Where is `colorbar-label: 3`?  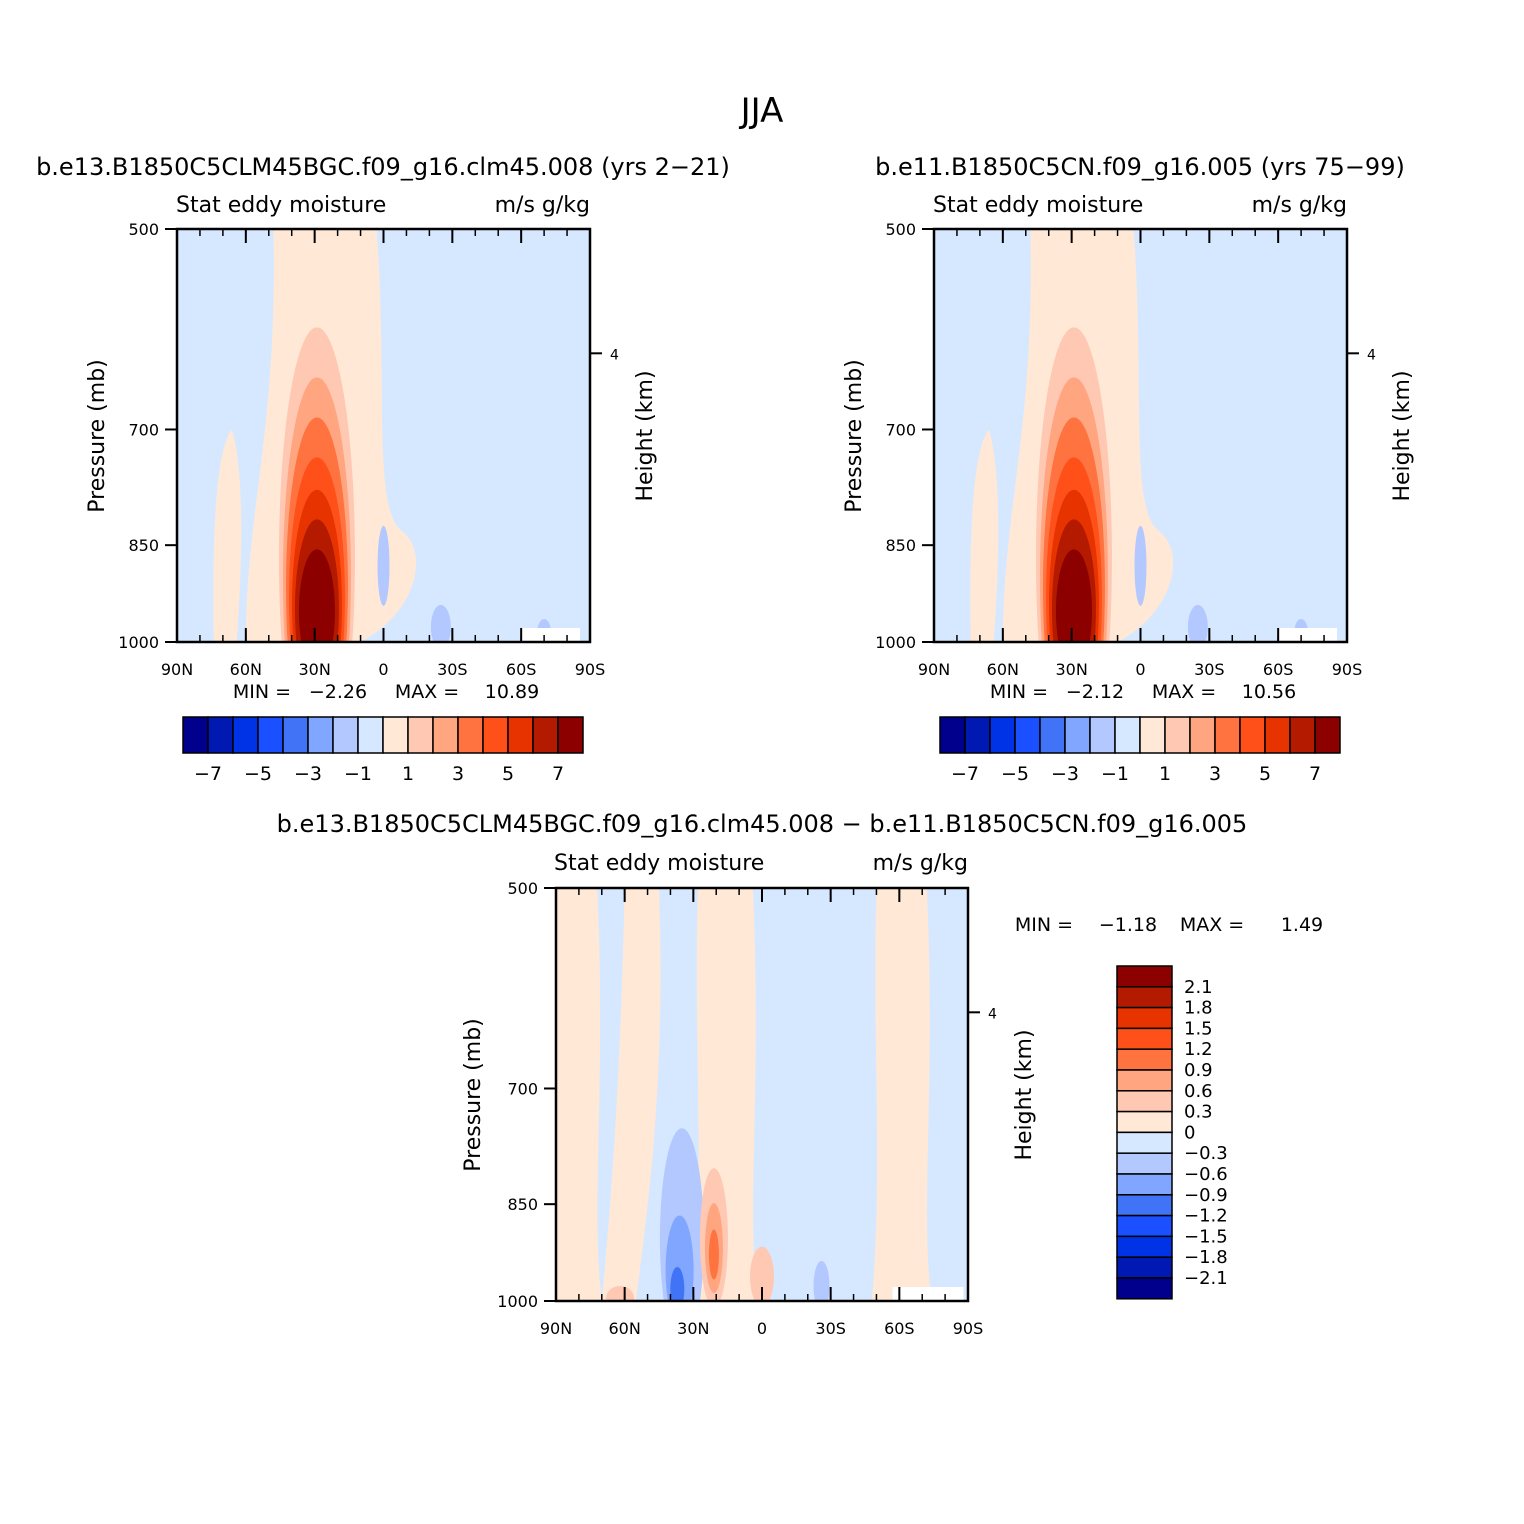 colorbar-label: 3 is located at coordinates (1215, 774).